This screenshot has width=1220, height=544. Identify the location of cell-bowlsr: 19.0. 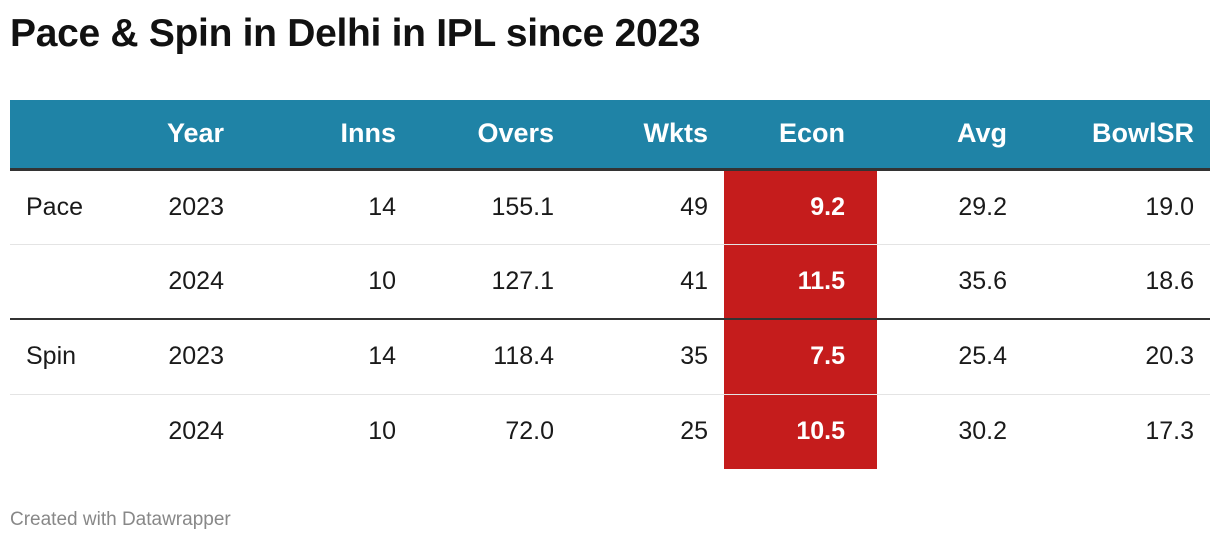
(1116, 207).